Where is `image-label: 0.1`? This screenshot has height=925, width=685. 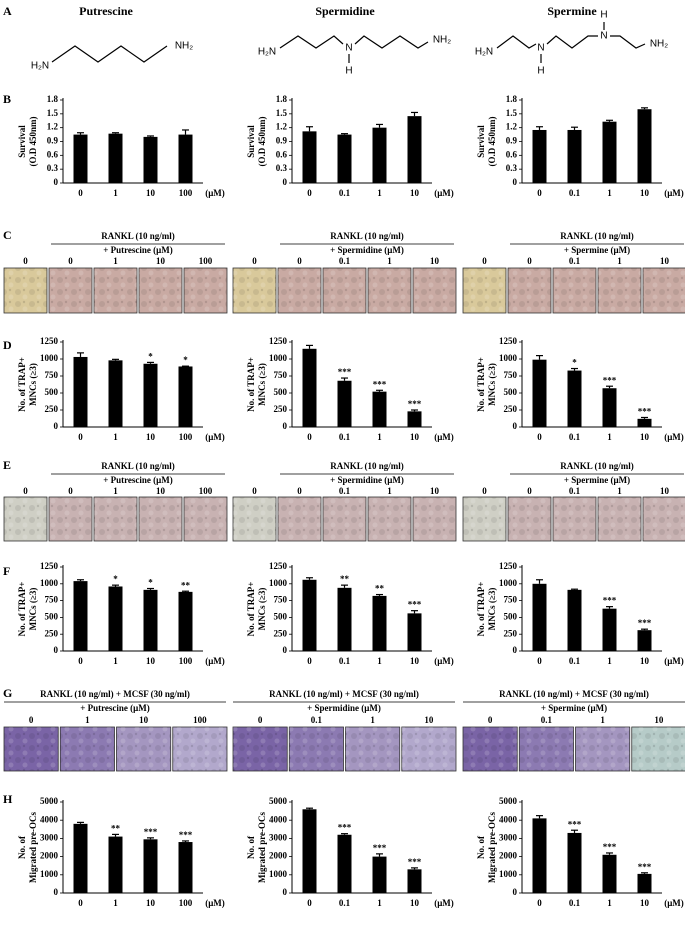
image-label: 0.1 is located at coordinates (547, 720).